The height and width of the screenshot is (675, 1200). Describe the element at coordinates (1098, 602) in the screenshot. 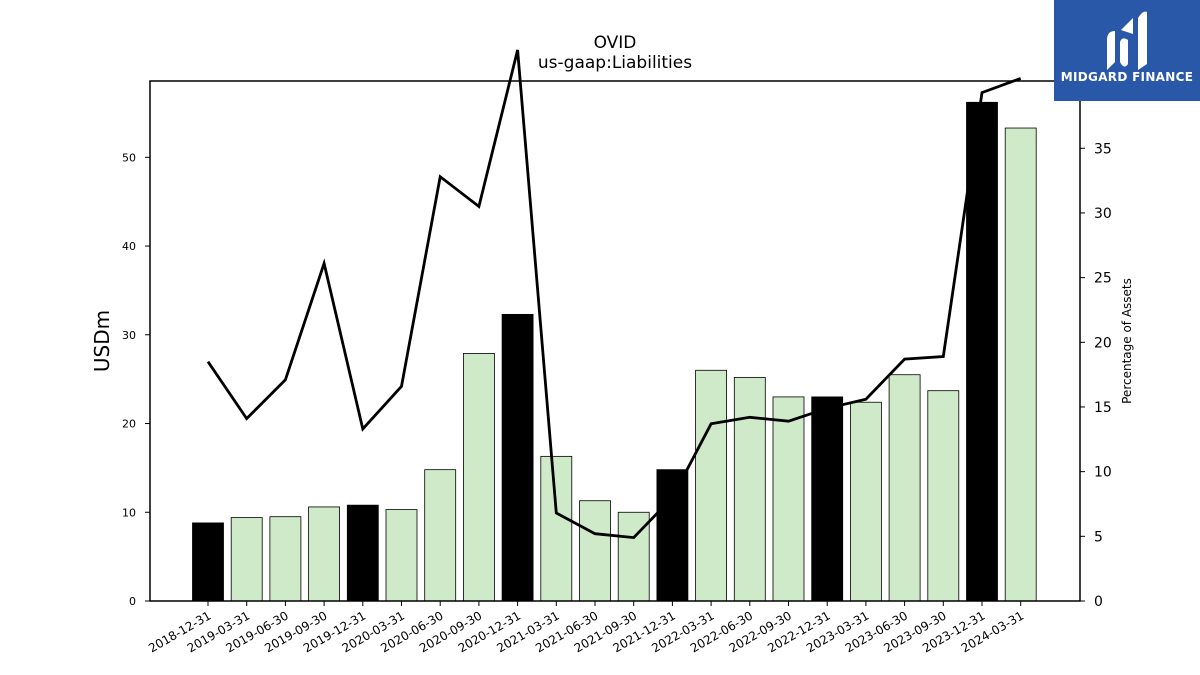

I see `y2-tick-label: 0` at that location.